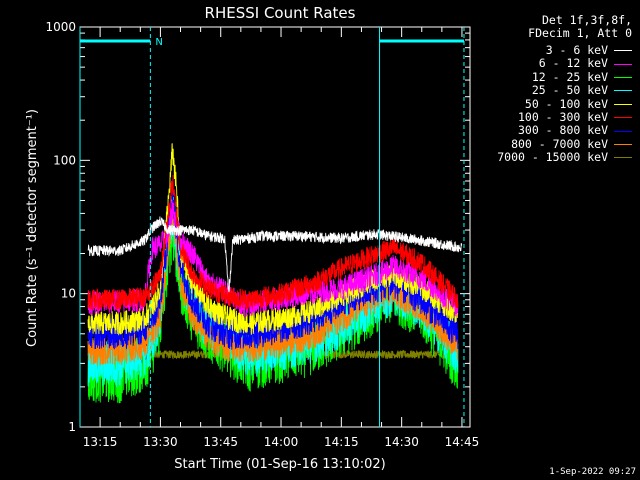 This screenshot has width=640, height=480. I want to click on x-axis-label: Start Time (01-Sep-16 13:10:02), so click(279, 464).